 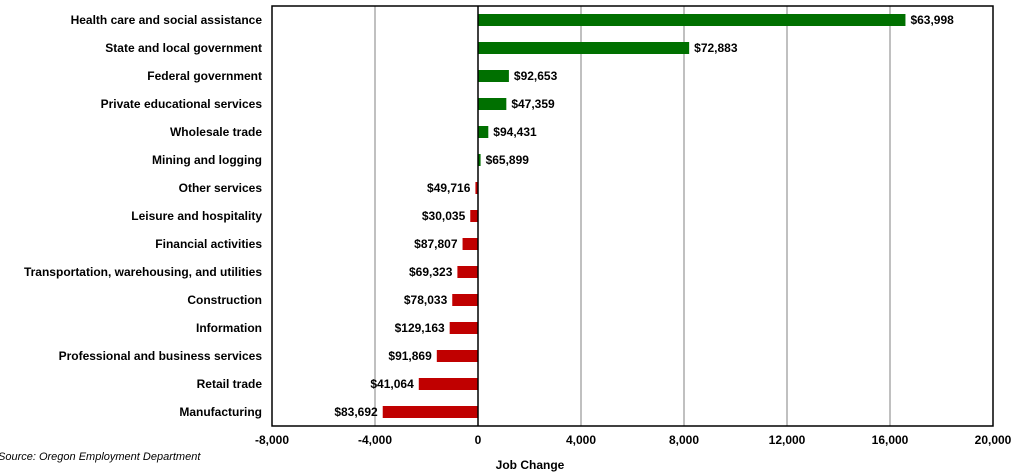 I want to click on data-label: $83,692, so click(x=356, y=412).